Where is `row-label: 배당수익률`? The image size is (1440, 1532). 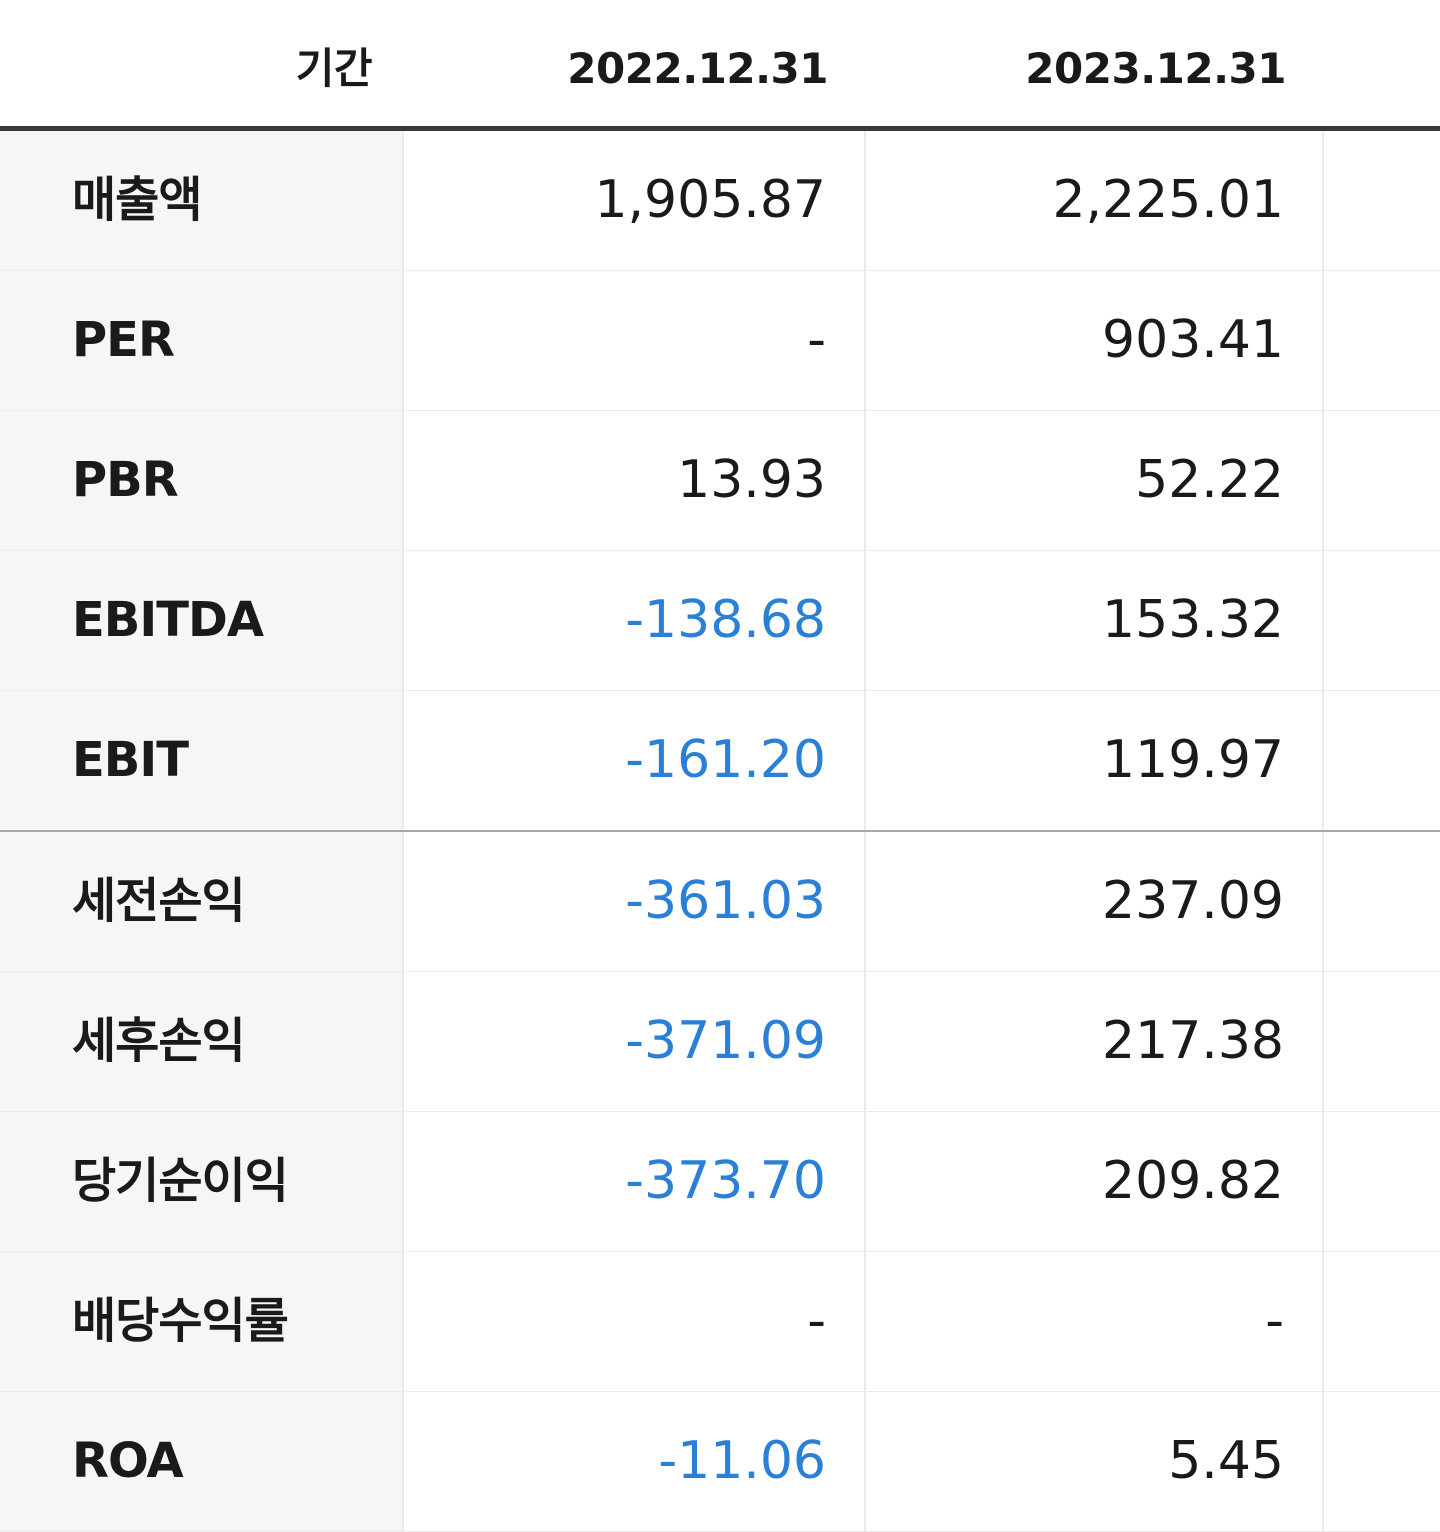
row-label: 배당수익률 is located at coordinates (202, 1321).